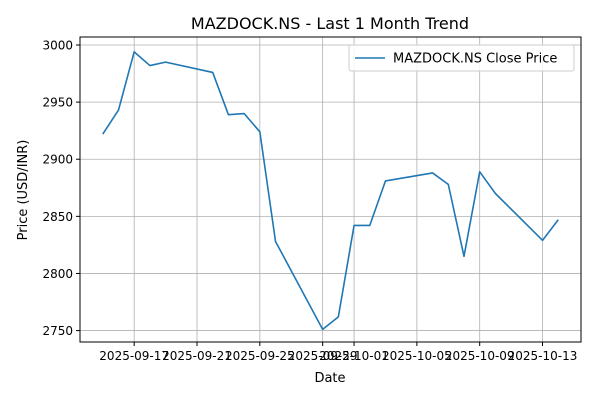  Describe the element at coordinates (543, 356) in the screenshot. I see `x-tick-label: 2025-10-13` at that location.